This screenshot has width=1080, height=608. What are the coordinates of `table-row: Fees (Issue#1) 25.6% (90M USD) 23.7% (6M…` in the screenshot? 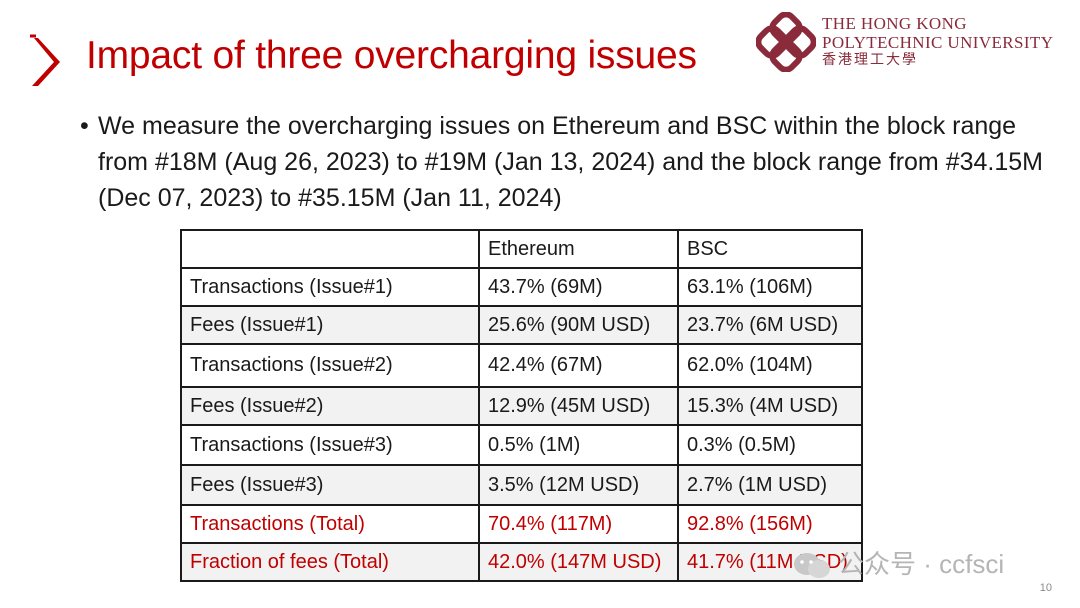 It's located at (521, 325).